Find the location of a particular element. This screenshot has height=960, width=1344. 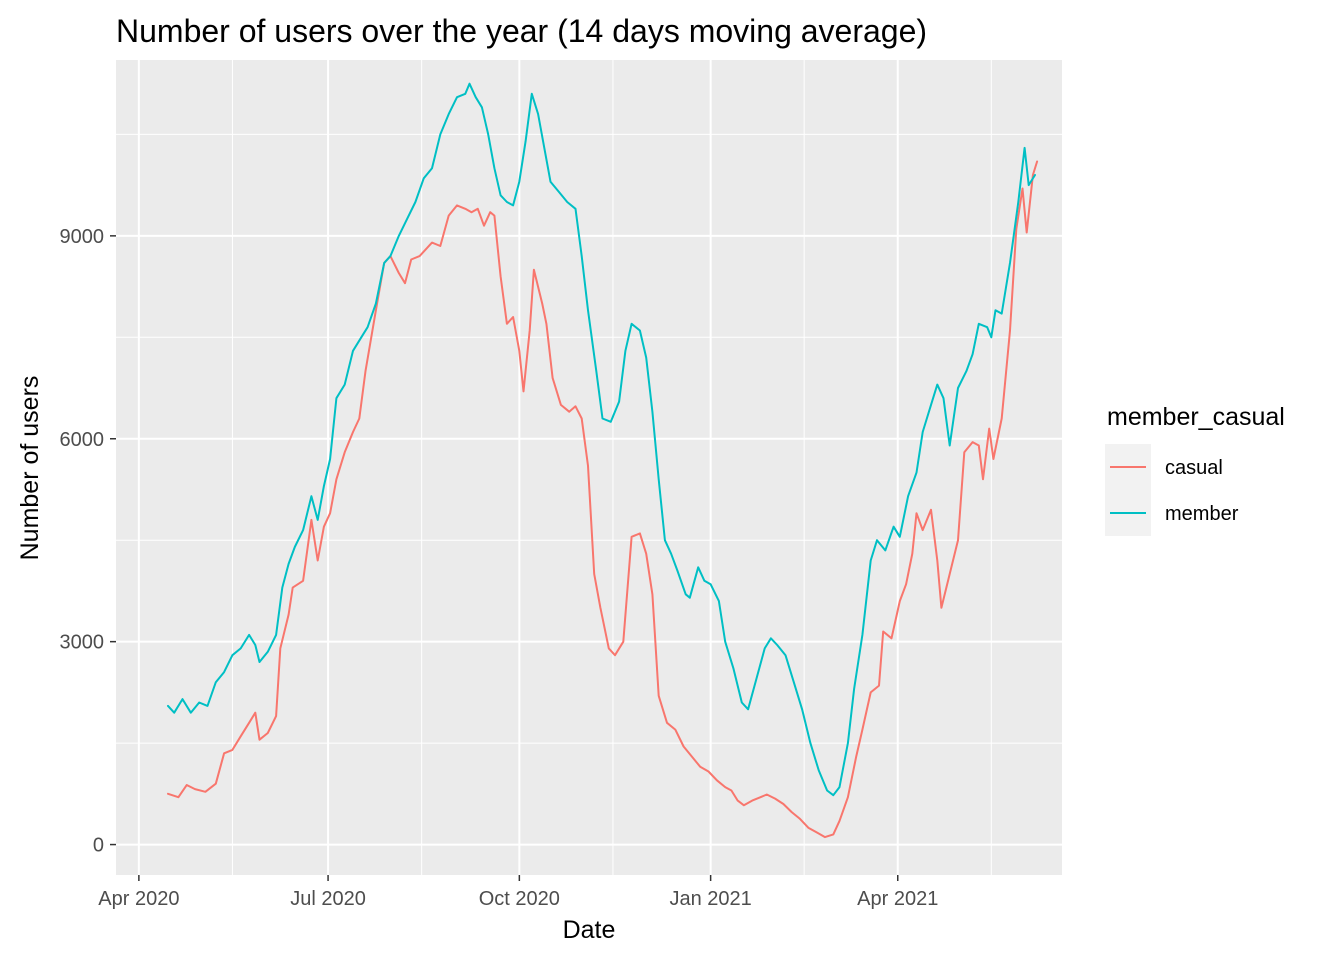

legend: member_casual casual member is located at coordinates (1195, 469).